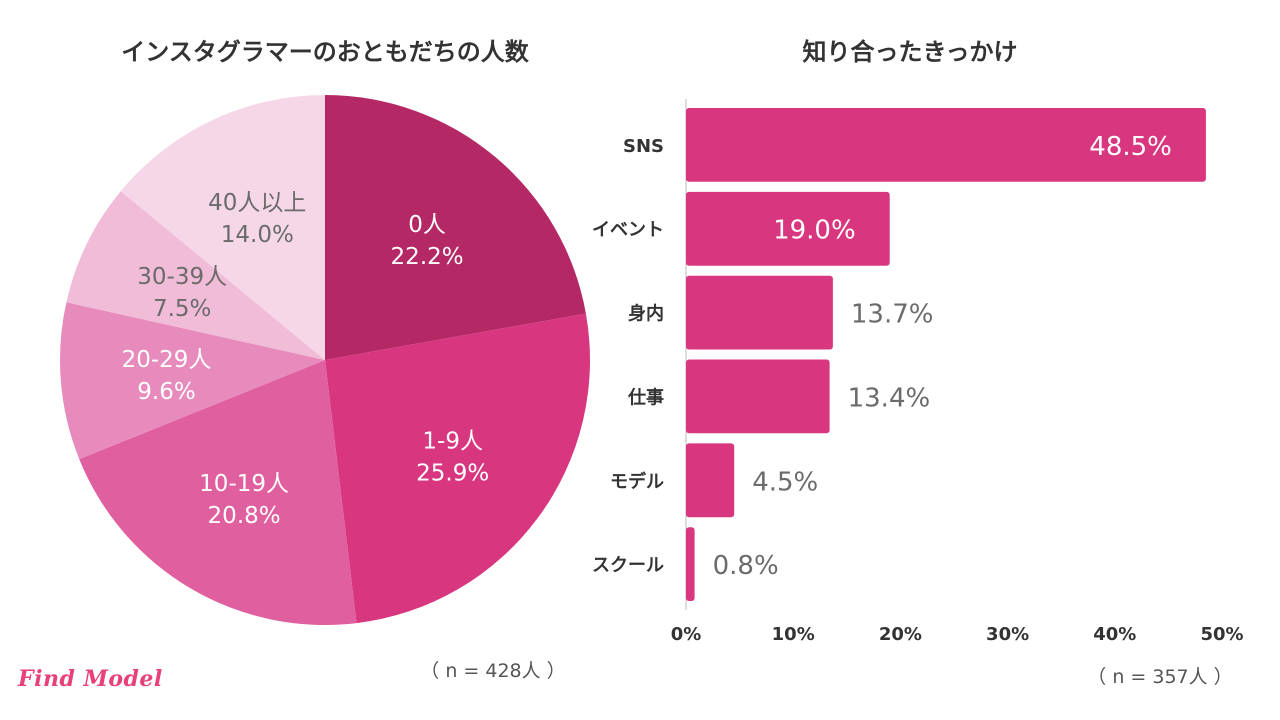 This screenshot has width=1280, height=720. Describe the element at coordinates (909, 52) in the screenshot. I see `bar-chart-title: 知り合ったきっかけ` at that location.